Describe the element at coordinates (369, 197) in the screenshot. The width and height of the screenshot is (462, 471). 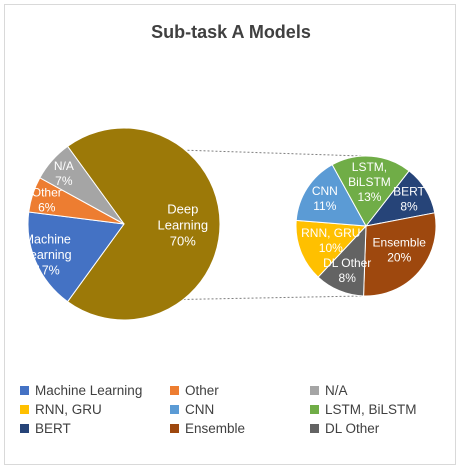
I see `secondary-pie-label-lstm-bilstm-value: 13%` at that location.